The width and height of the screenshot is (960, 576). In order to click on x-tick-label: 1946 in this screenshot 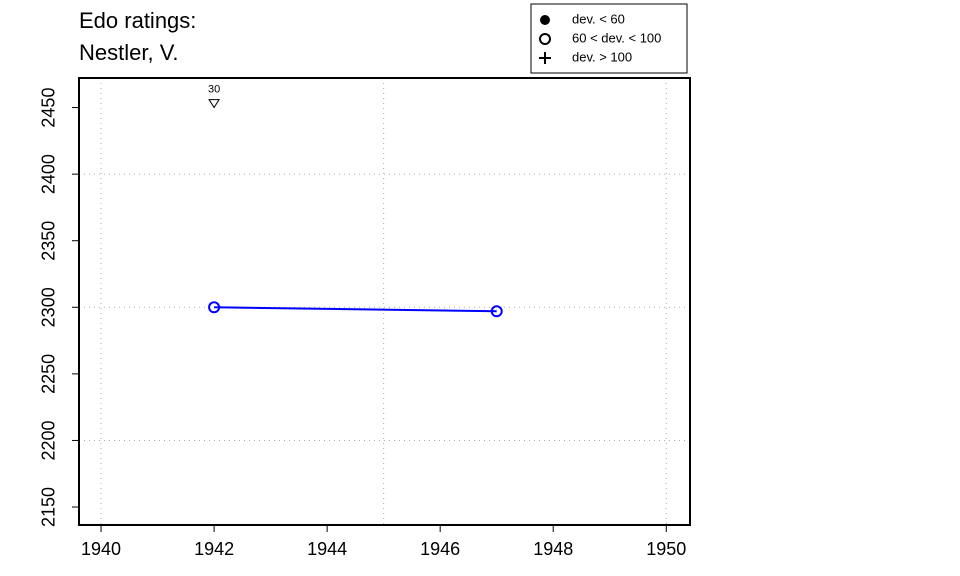, I will do `click(440, 549)`.